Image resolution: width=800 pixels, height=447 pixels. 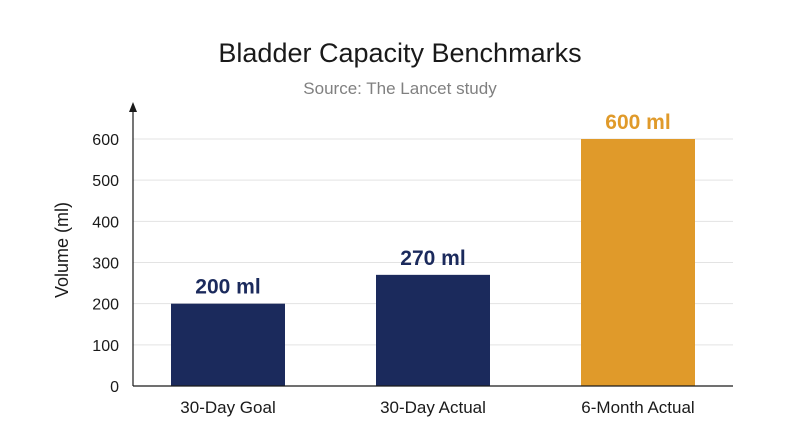 I want to click on y-tick-label: 200, so click(x=105, y=305).